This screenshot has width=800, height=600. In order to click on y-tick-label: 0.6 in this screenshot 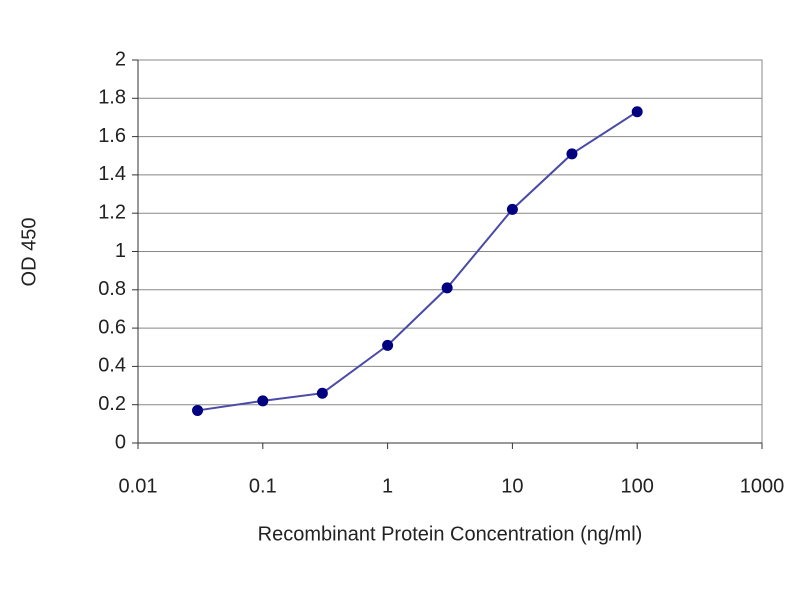, I will do `click(112, 327)`.